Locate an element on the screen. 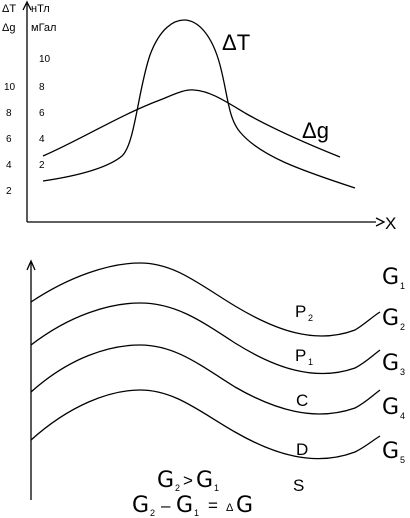 The width and height of the screenshot is (410, 518). sigma-3: G 3 is located at coordinates (393, 364).